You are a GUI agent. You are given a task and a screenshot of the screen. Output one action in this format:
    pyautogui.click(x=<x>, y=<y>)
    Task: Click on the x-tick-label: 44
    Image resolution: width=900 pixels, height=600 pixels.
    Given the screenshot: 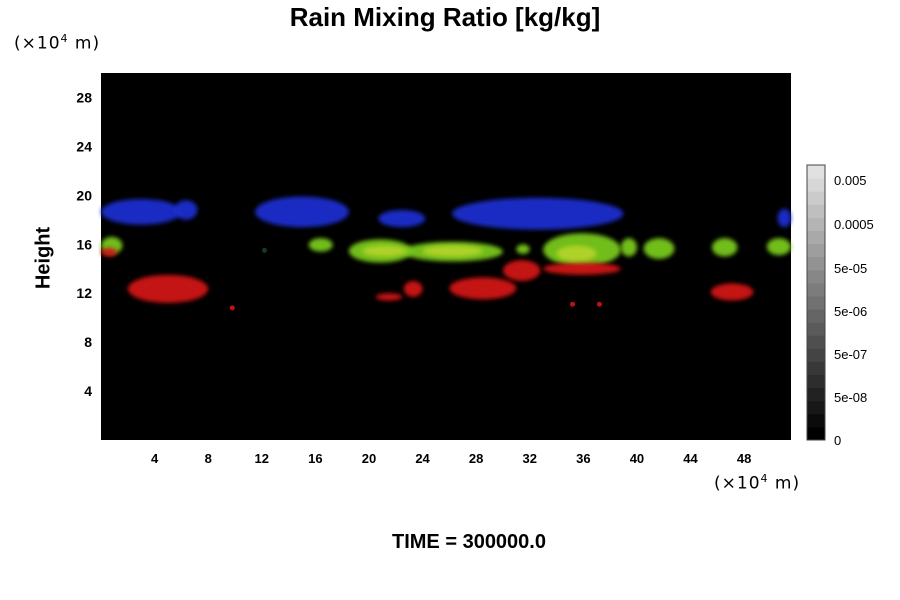 What is the action you would take?
    pyautogui.click(x=690, y=458)
    